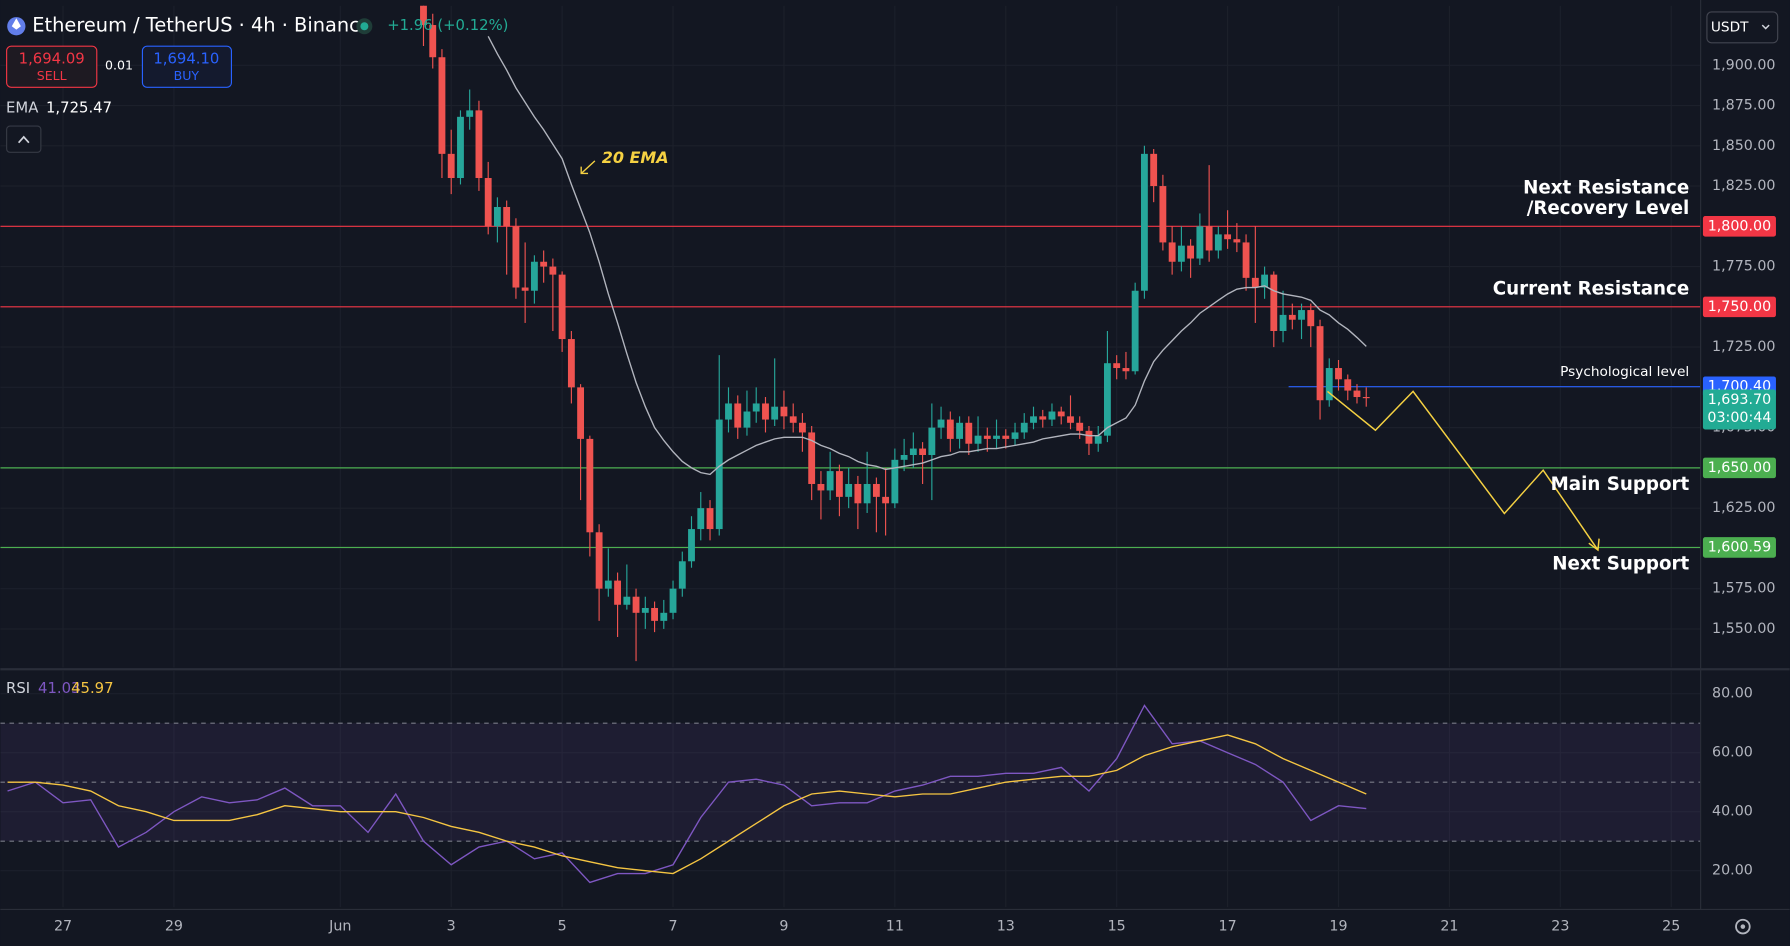 The width and height of the screenshot is (1790, 946). I want to click on market-status-dot, so click(364, 26).